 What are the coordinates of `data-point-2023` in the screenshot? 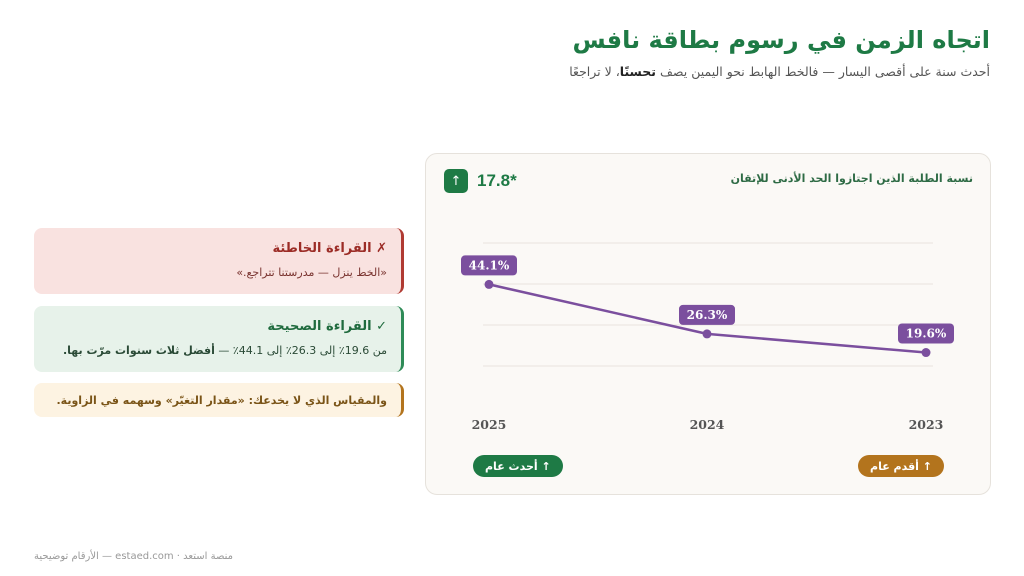 It's located at (926, 353).